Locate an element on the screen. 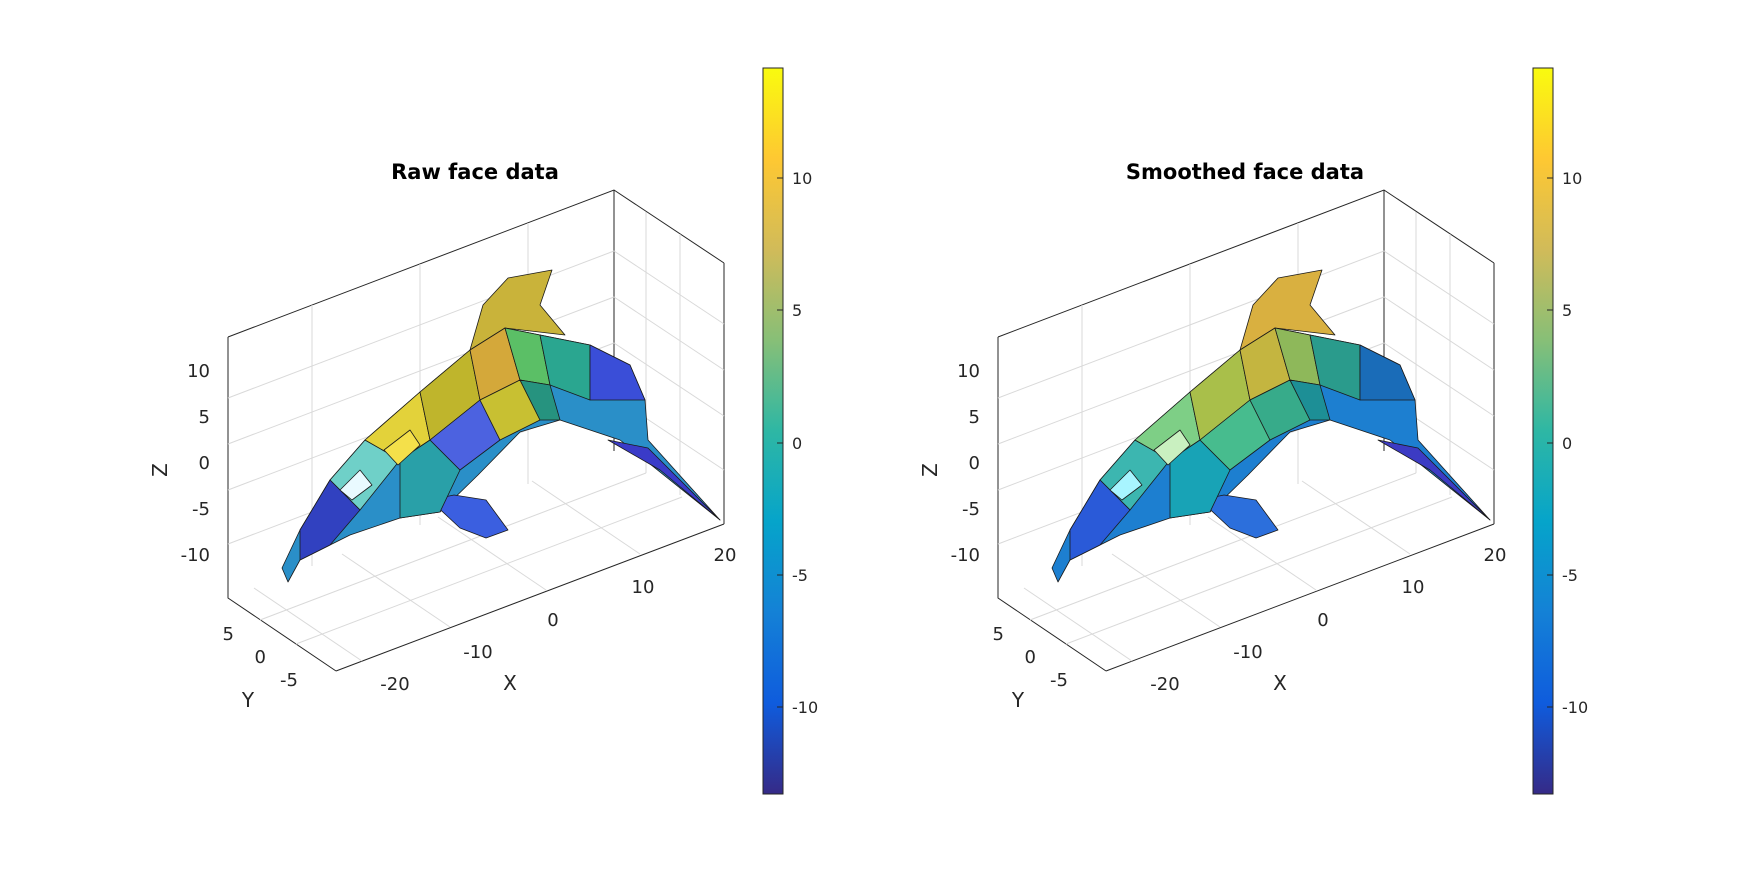  chart-title: Raw face data is located at coordinates (475, 172).